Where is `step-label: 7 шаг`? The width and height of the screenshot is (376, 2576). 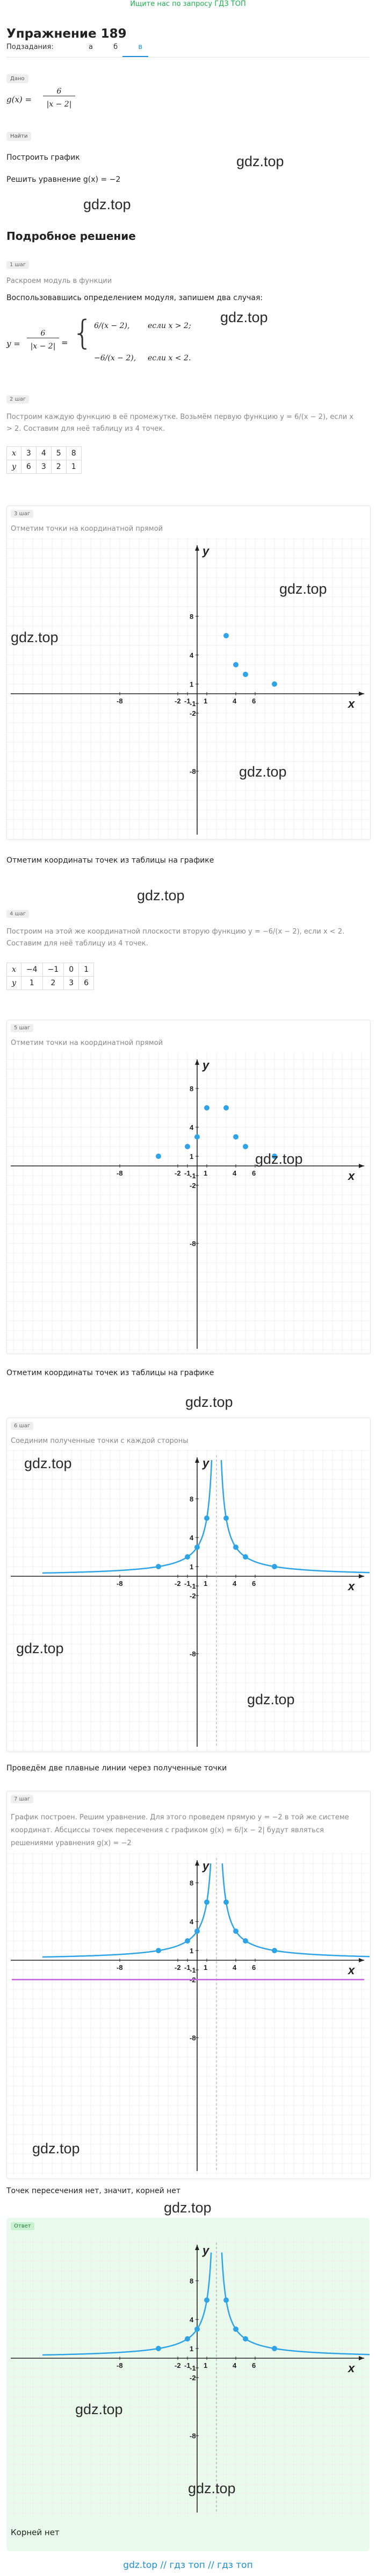
step-label: 7 шаг is located at coordinates (22, 1799).